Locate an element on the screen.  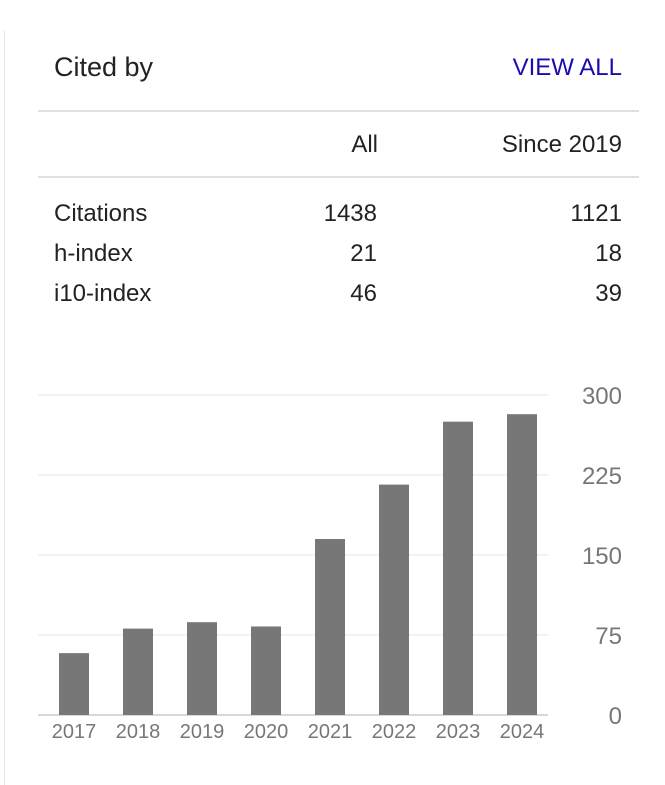
x-tick-label: 2017 is located at coordinates (74, 732).